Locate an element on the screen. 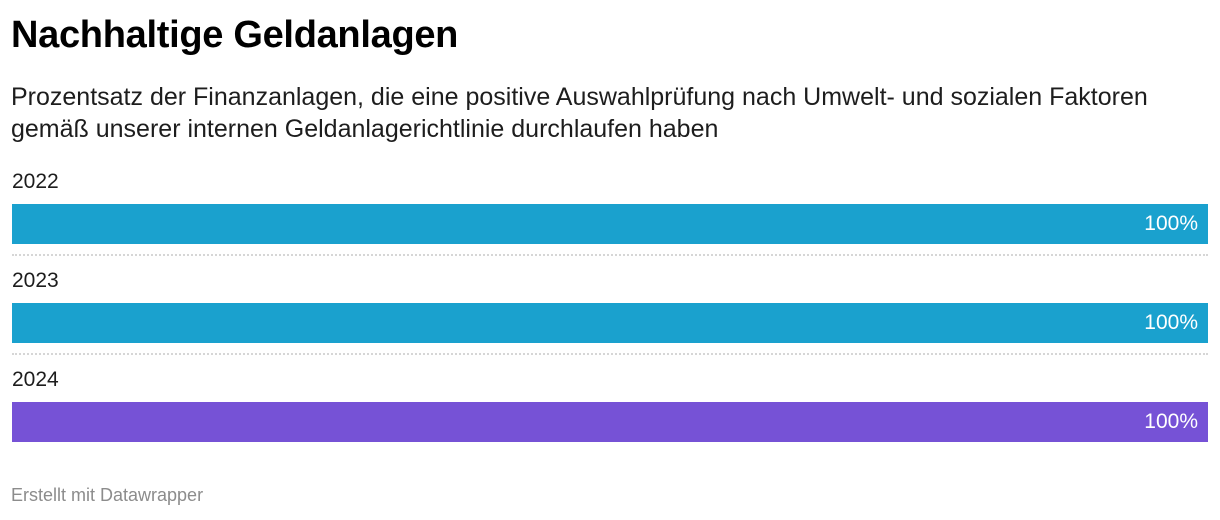  bar-track-2022: 100% is located at coordinates (610, 224).